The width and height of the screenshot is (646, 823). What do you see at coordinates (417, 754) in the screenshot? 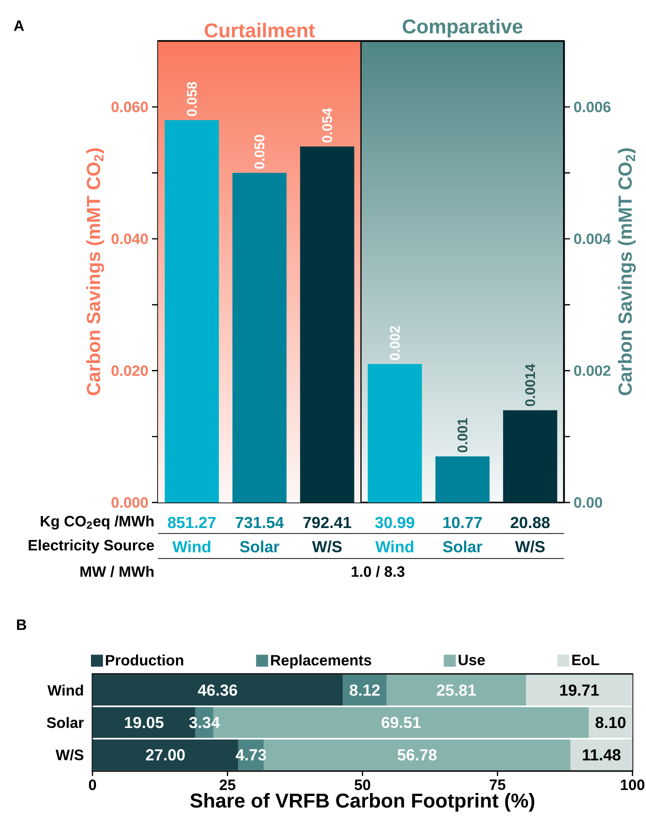
I see `data-label: 56.78` at bounding box center [417, 754].